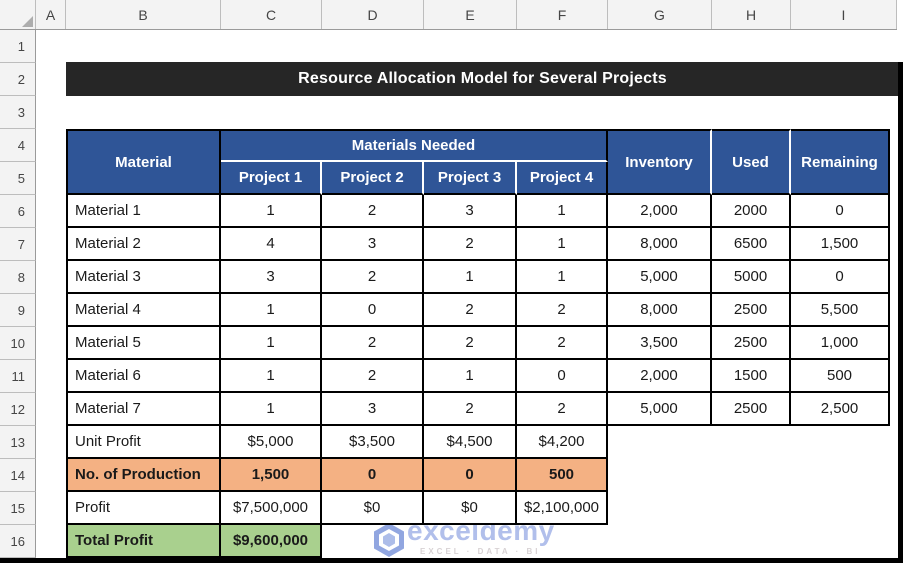  I want to click on cell-material-2-project-3: 2, so click(470, 244).